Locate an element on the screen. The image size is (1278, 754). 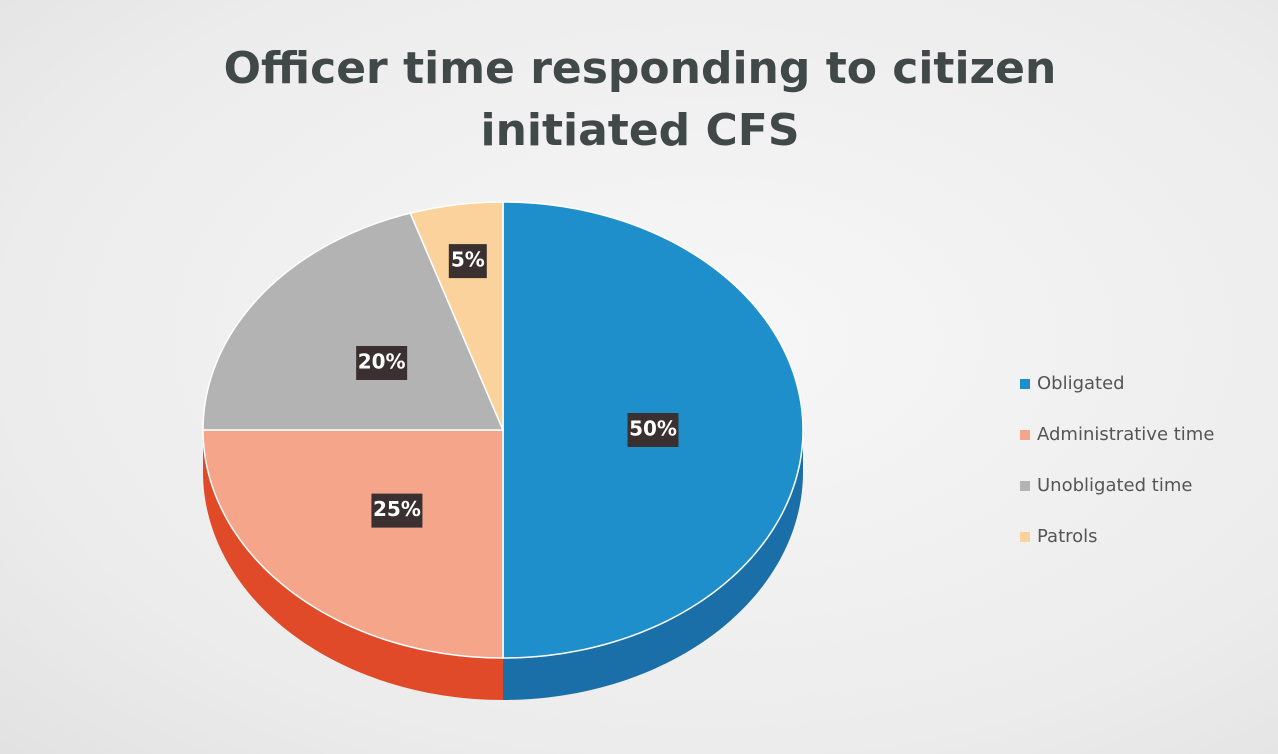
data-label: 25% is located at coordinates (397, 509).